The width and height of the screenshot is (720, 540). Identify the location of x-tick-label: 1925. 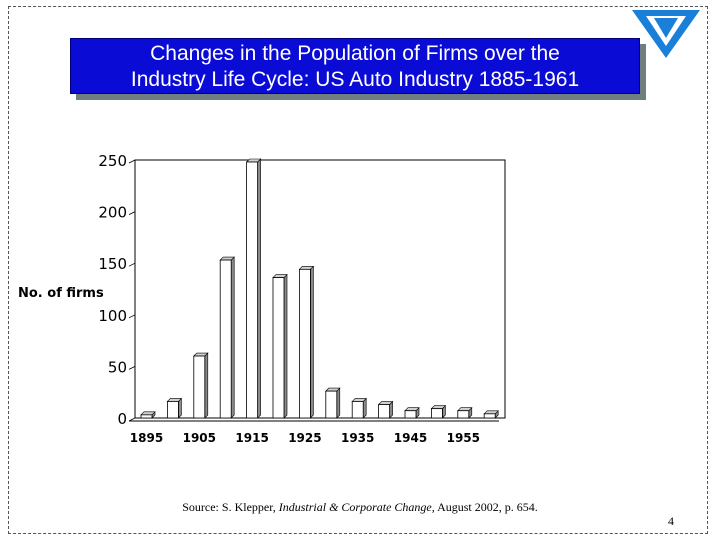
(304, 438).